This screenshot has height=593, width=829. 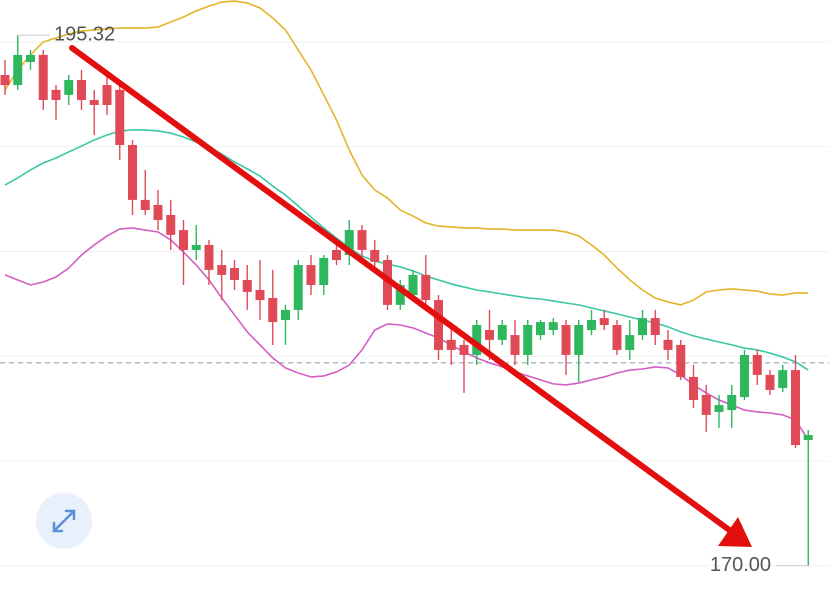 I want to click on expand-button, so click(x=64, y=521).